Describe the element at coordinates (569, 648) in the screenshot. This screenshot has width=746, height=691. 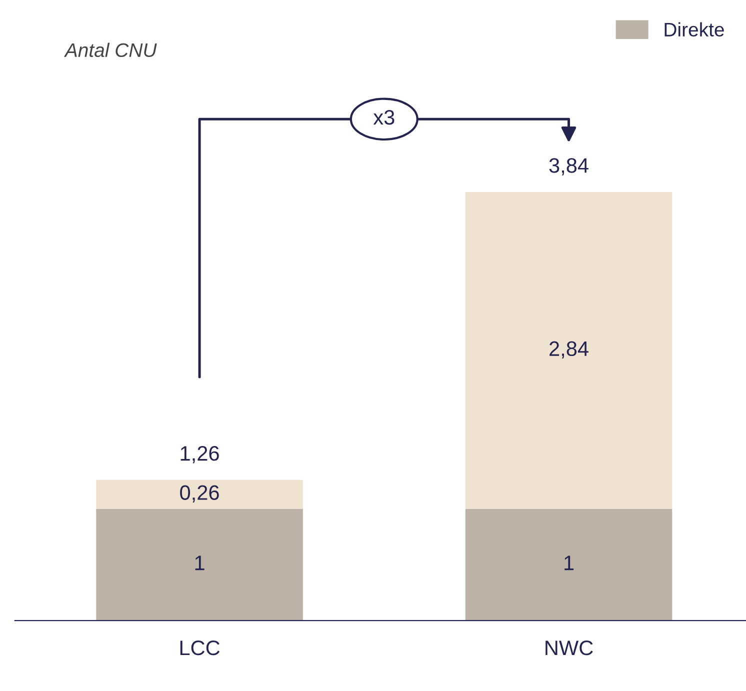
I see `x-tick-label: NWC` at that location.